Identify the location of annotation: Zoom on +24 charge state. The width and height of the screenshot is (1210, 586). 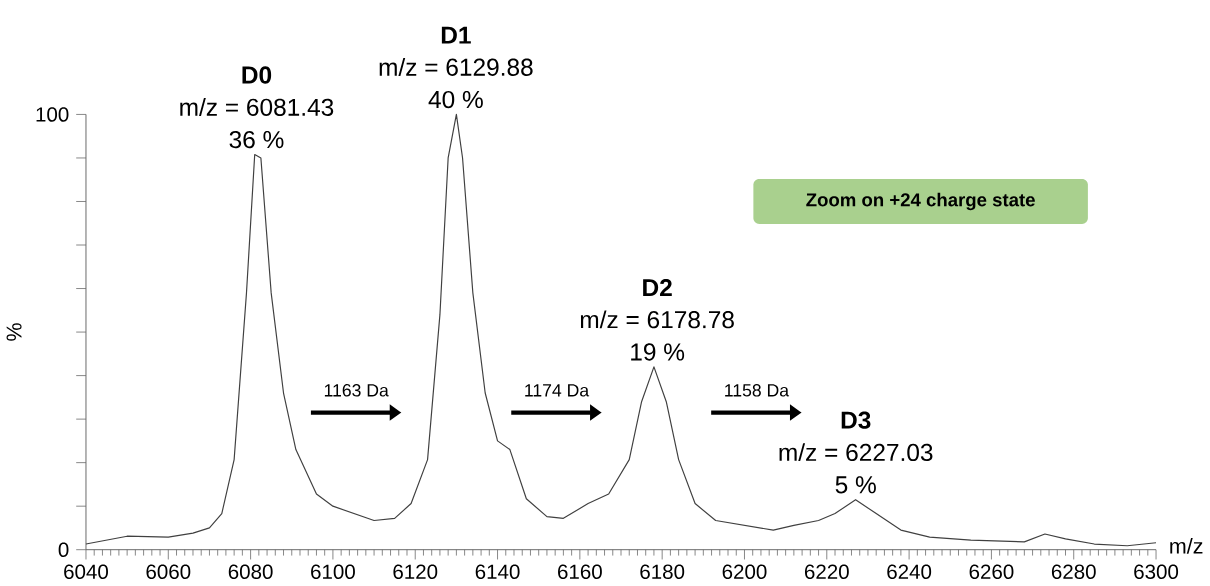
(920, 202).